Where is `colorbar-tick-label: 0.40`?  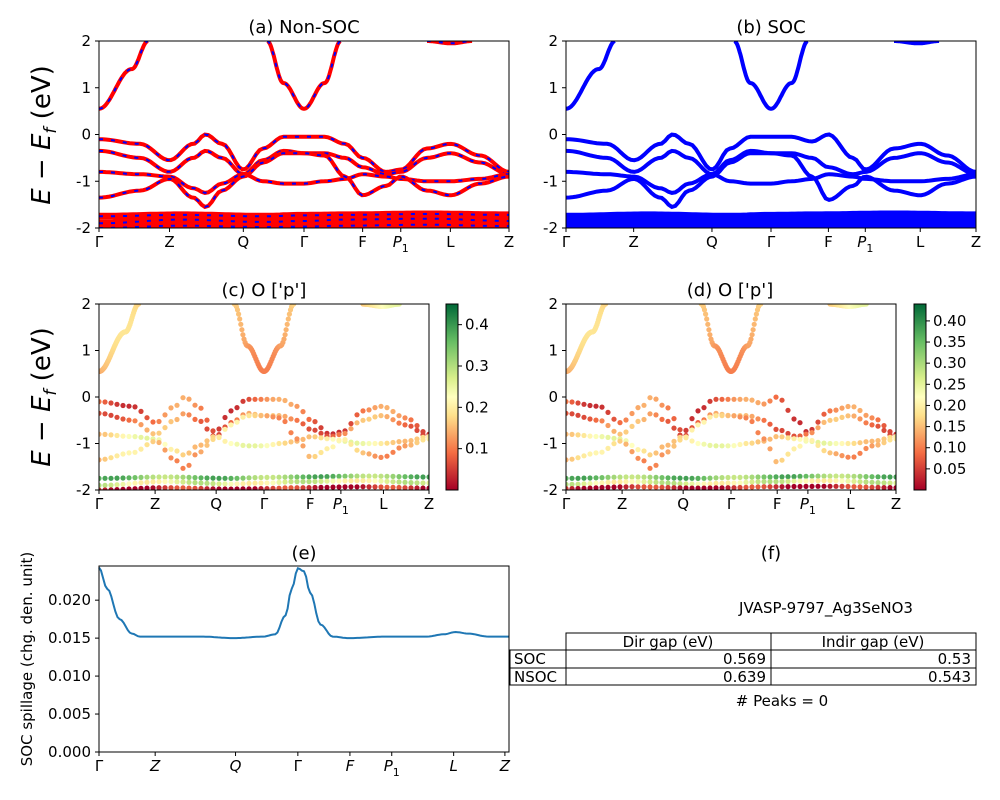
colorbar-tick-label: 0.40 is located at coordinates (949, 321).